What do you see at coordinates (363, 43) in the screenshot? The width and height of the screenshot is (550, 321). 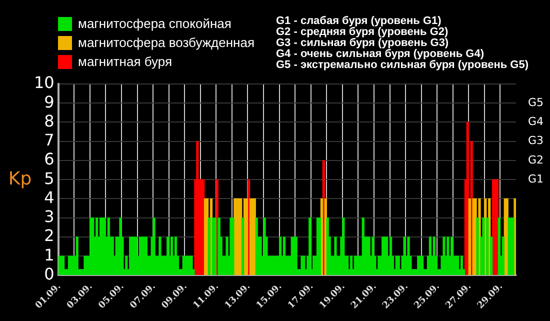 I see `text: G3 - сильная буря (уровень G3)` at bounding box center [363, 43].